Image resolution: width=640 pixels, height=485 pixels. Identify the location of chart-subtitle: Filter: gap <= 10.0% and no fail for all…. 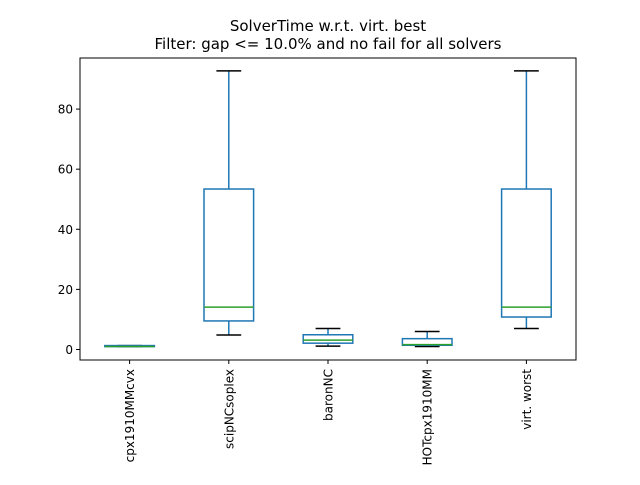
(328, 44).